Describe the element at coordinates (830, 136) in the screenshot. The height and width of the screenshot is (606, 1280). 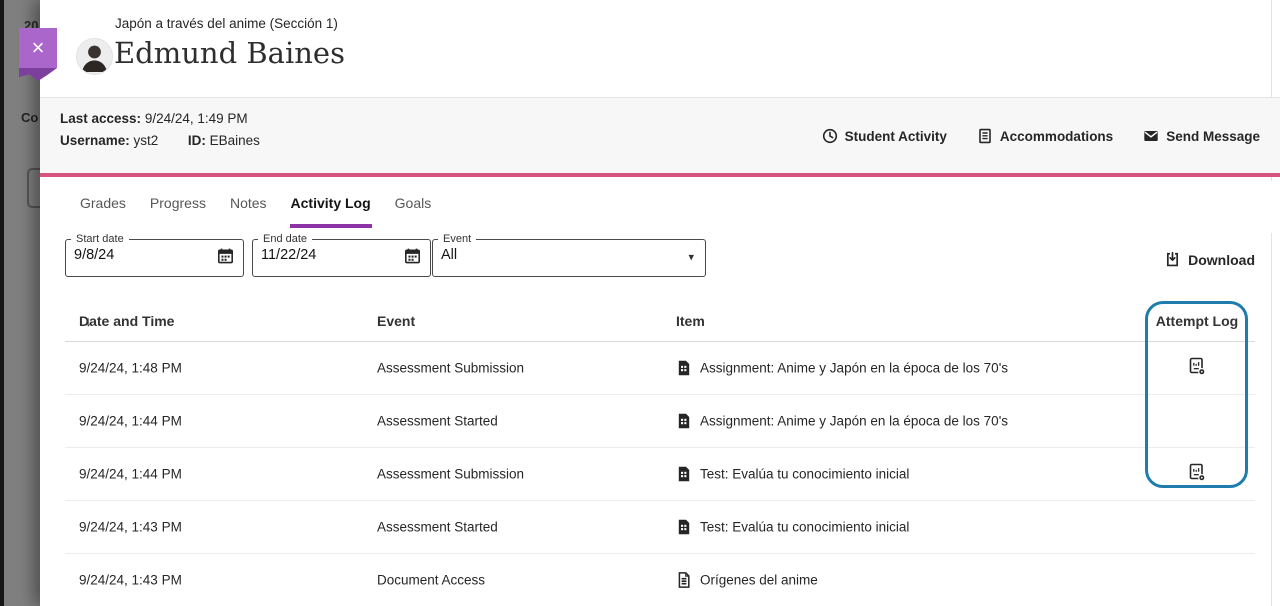
I see `clock-icon` at that location.